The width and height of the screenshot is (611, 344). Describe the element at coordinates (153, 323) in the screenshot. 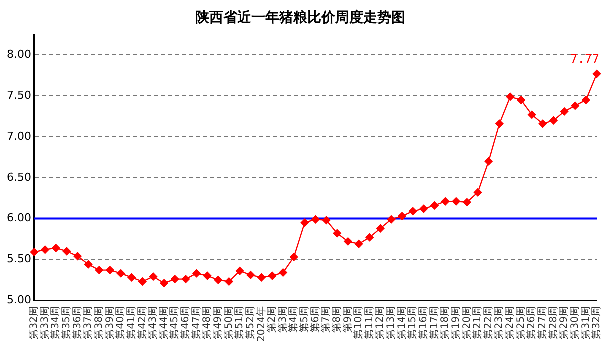

I see `x-tick-label: 第43周` at that location.